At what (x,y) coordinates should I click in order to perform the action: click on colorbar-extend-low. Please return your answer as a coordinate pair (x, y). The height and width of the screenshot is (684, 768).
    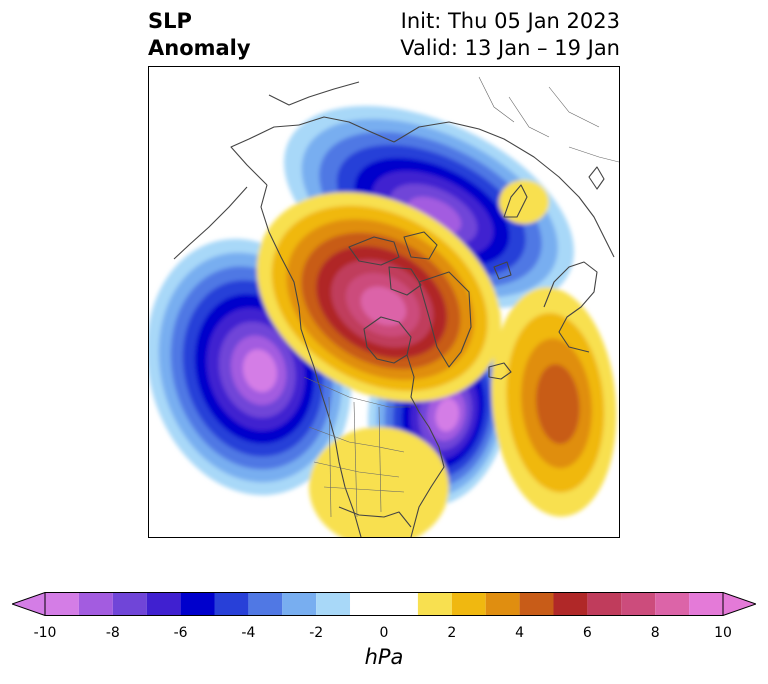
    Looking at the image, I should click on (29, 604).